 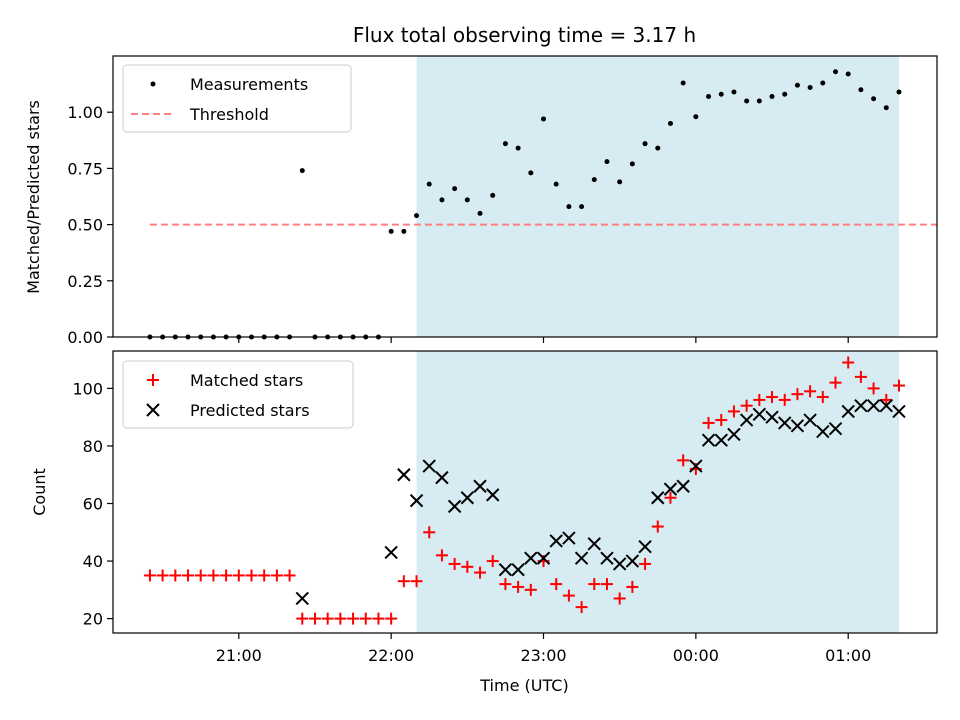 What do you see at coordinates (93, 504) in the screenshot?
I see `bottom-y-tick-label: 60` at bounding box center [93, 504].